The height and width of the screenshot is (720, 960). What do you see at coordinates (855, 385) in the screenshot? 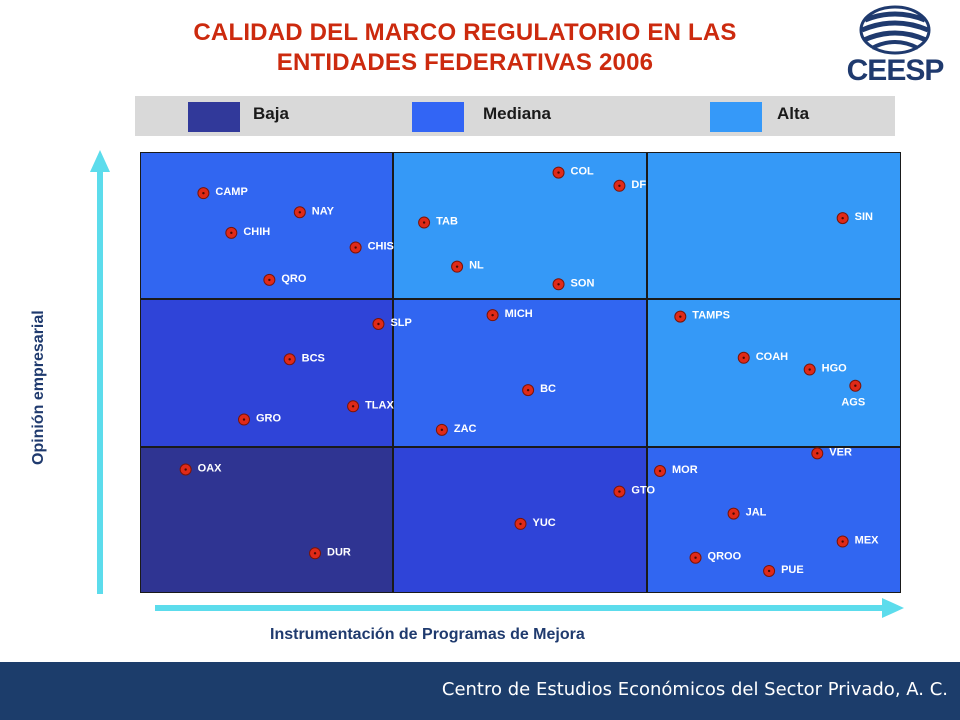
I see `marker-center-ags` at bounding box center [855, 385].